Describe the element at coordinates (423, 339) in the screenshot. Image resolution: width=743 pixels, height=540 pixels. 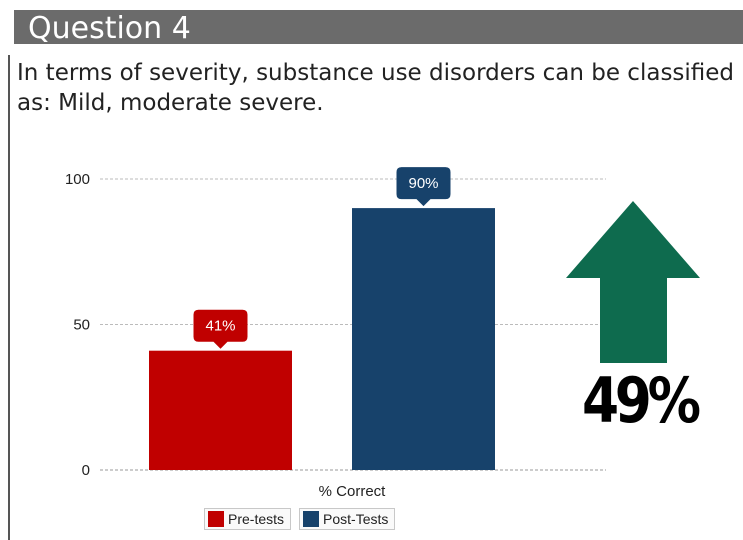
I see `bar-post-tests` at that location.